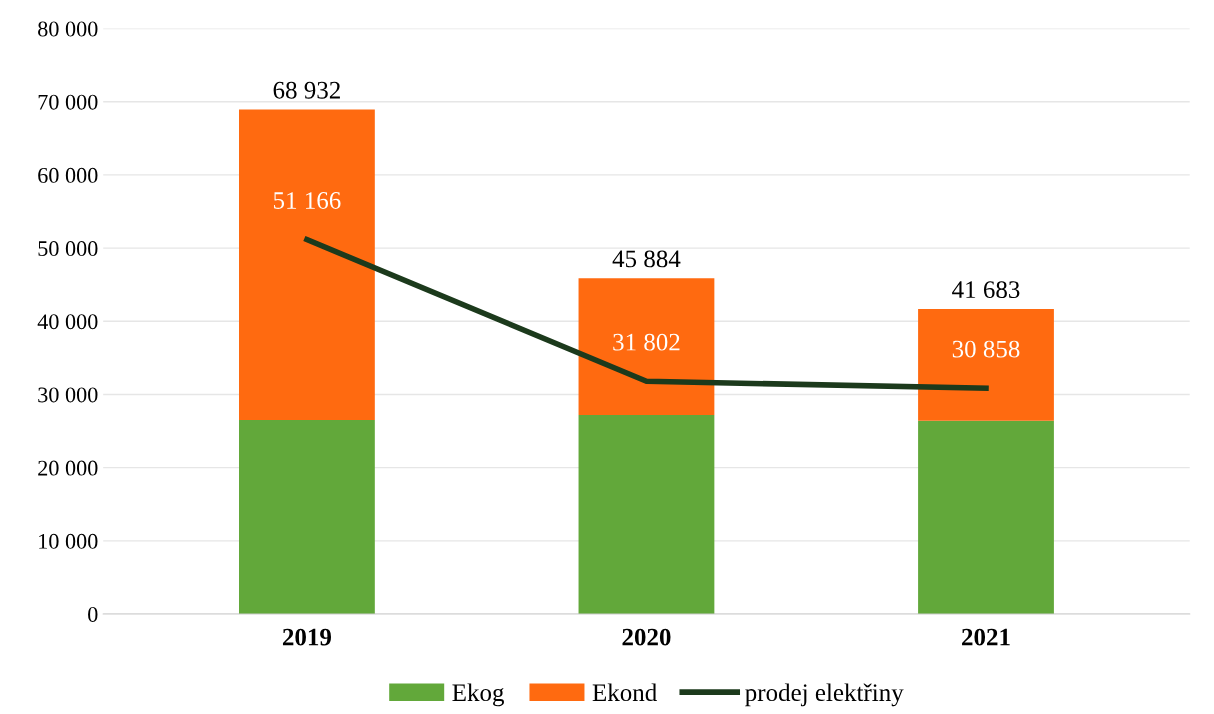 This screenshot has height=714, width=1214. I want to click on total-label: 68 932, so click(306, 90).